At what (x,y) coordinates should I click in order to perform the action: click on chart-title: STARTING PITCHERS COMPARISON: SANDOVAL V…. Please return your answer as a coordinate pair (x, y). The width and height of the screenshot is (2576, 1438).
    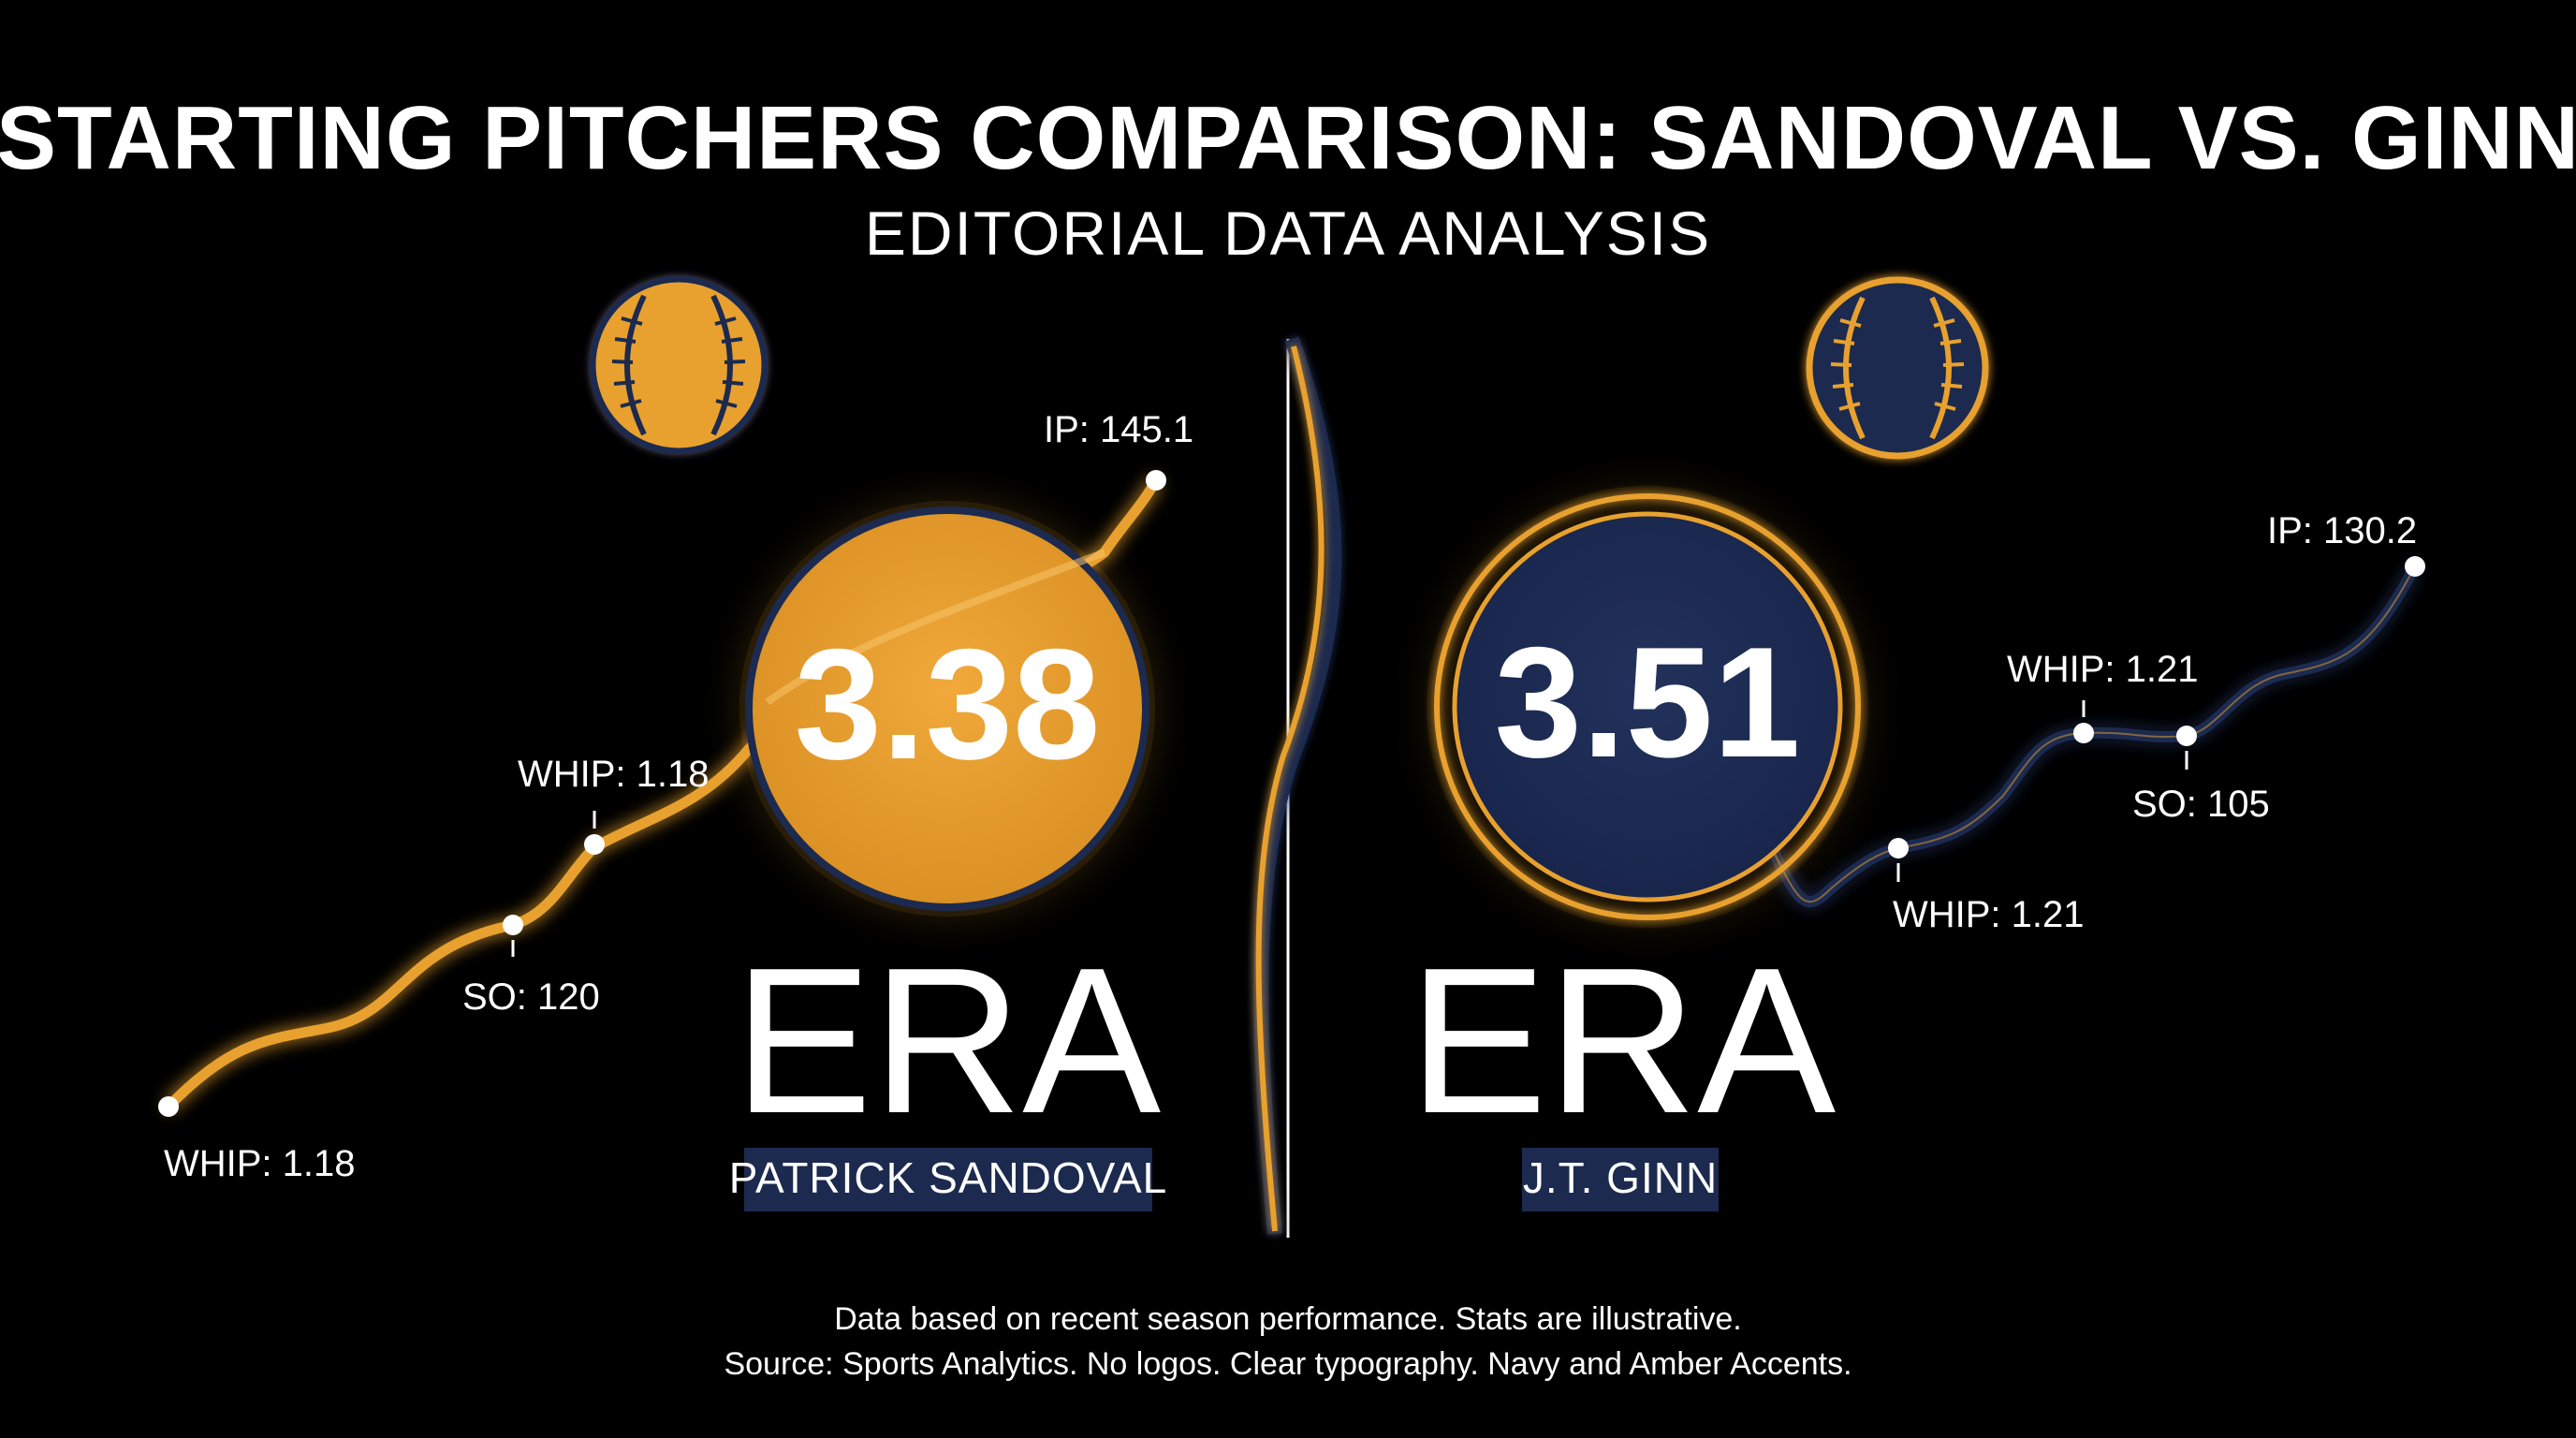
    Looking at the image, I should click on (1288, 138).